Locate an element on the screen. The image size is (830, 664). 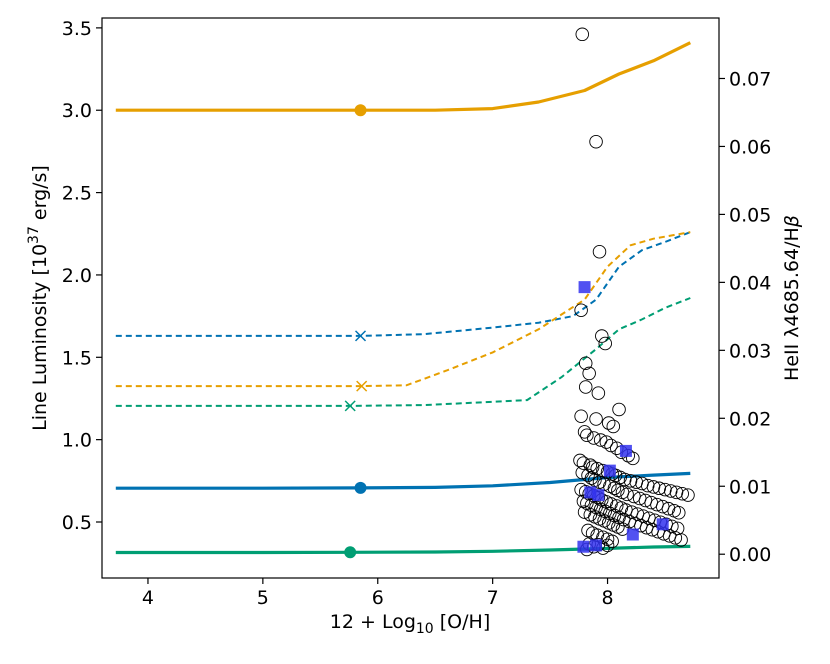
y-left-tick-label: 0.5 is located at coordinates (77, 523).